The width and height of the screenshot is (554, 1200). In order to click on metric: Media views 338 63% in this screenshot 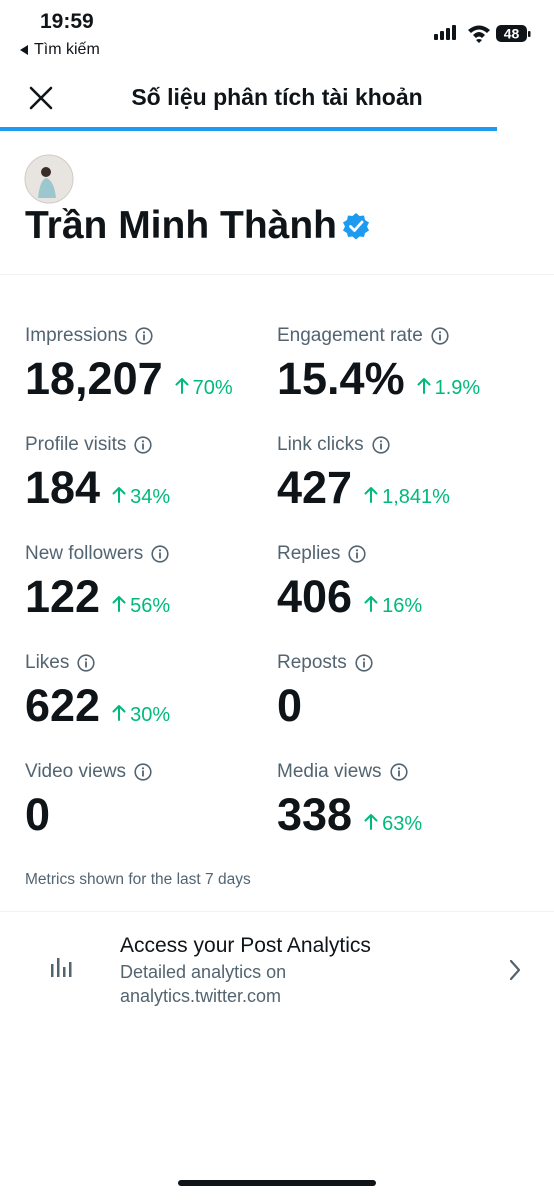, I will do `click(407, 800)`.